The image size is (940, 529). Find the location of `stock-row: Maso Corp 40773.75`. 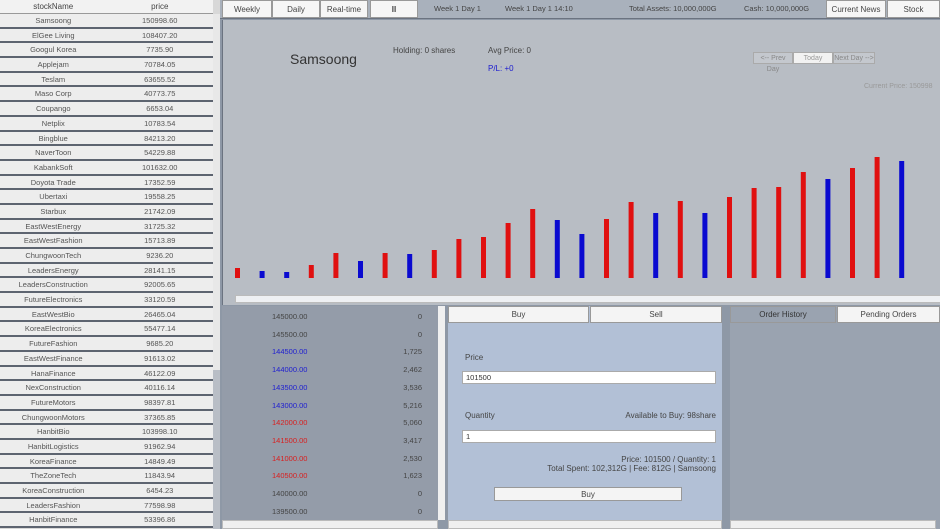

stock-row: Maso Corp 40773.75 is located at coordinates (106, 95).